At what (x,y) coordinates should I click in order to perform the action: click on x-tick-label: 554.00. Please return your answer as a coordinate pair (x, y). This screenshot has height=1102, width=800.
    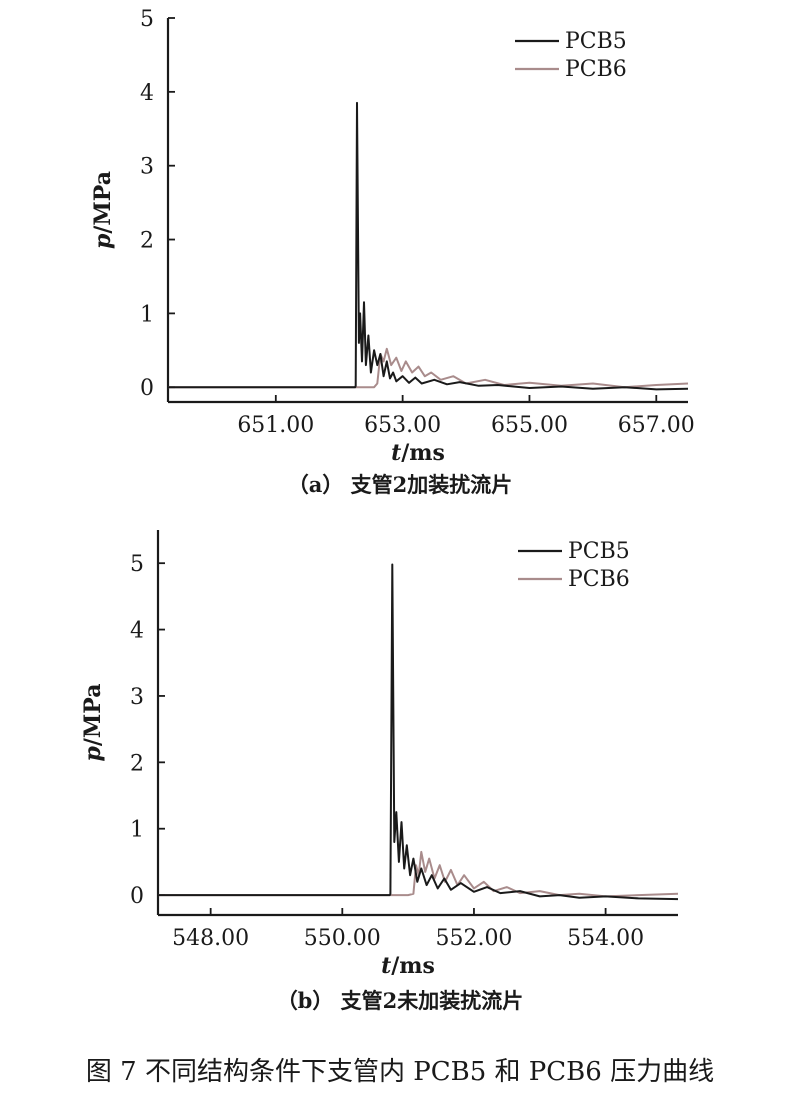
    Looking at the image, I should click on (605, 938).